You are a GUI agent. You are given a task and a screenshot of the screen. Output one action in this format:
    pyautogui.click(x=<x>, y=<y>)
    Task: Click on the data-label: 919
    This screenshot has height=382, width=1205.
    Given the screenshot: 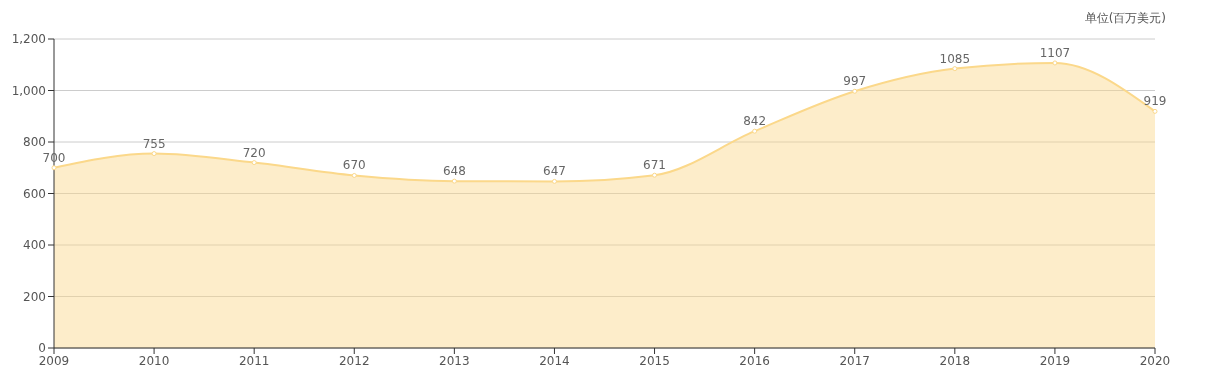 What is the action you would take?
    pyautogui.click(x=1155, y=101)
    